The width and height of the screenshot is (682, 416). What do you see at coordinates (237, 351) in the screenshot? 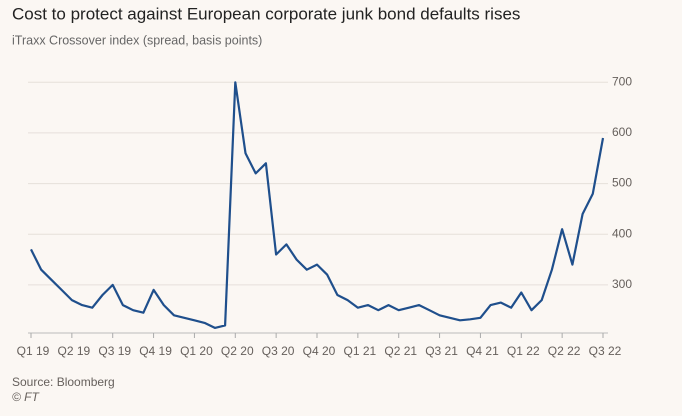
I see `x-tick-label: Q2 20` at bounding box center [237, 351].